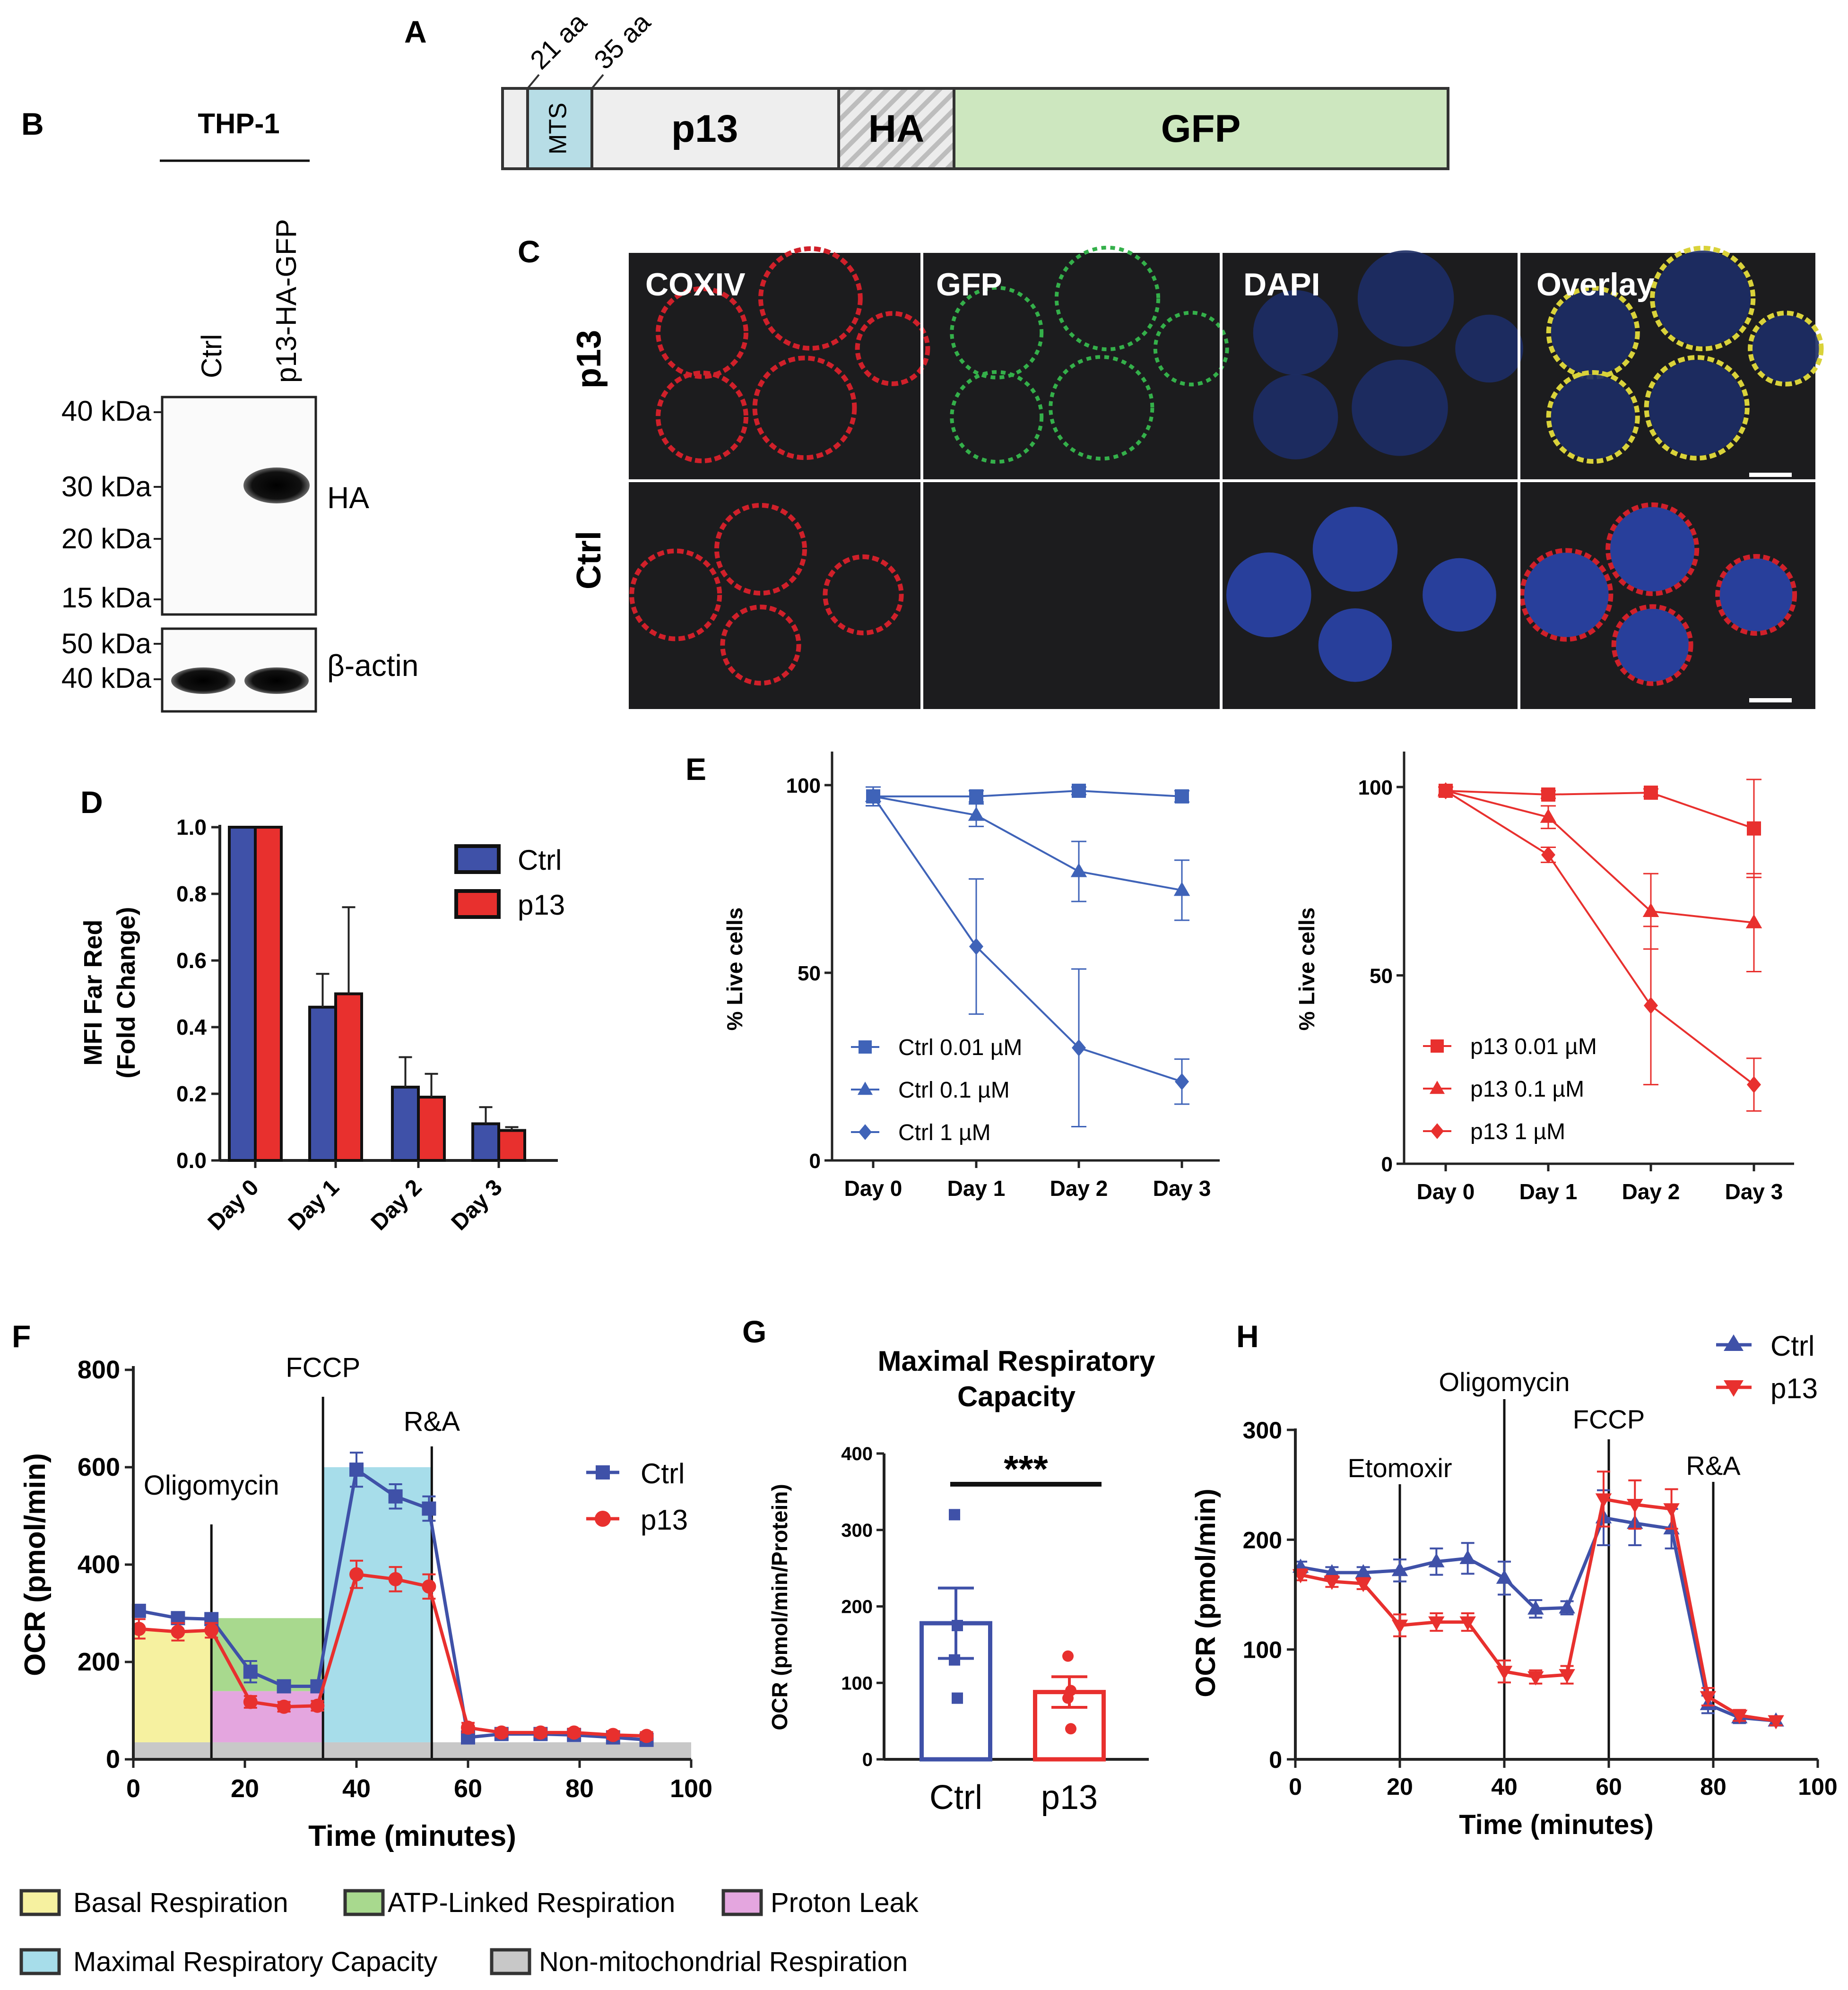 Image resolution: width=1848 pixels, height=1990 pixels. Describe the element at coordinates (597, 81) in the screenshot. I see `annotation-tick-35aa` at that location.